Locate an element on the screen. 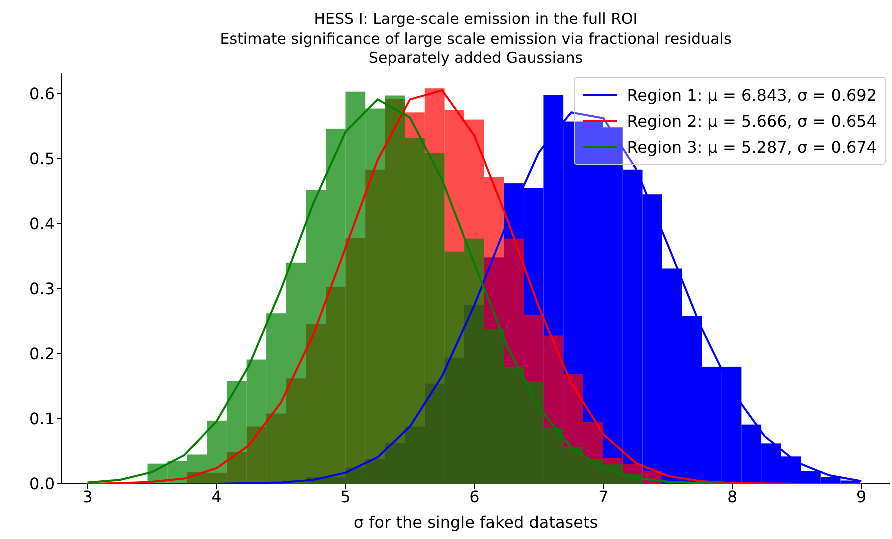  legend-label: Region 1: μ = 6.843, σ = 0.692 is located at coordinates (752, 95).